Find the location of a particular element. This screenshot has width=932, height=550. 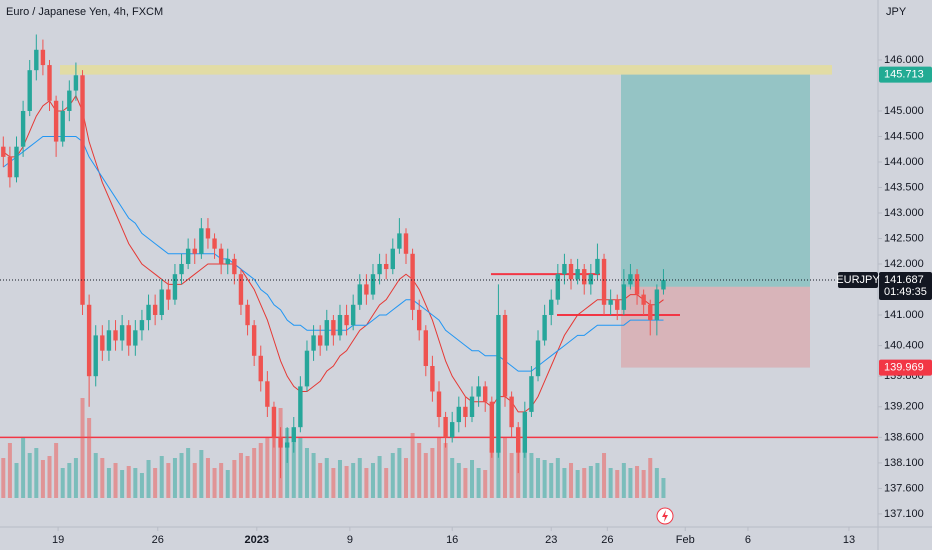

y-tick-label: 143.000 is located at coordinates (904, 213).